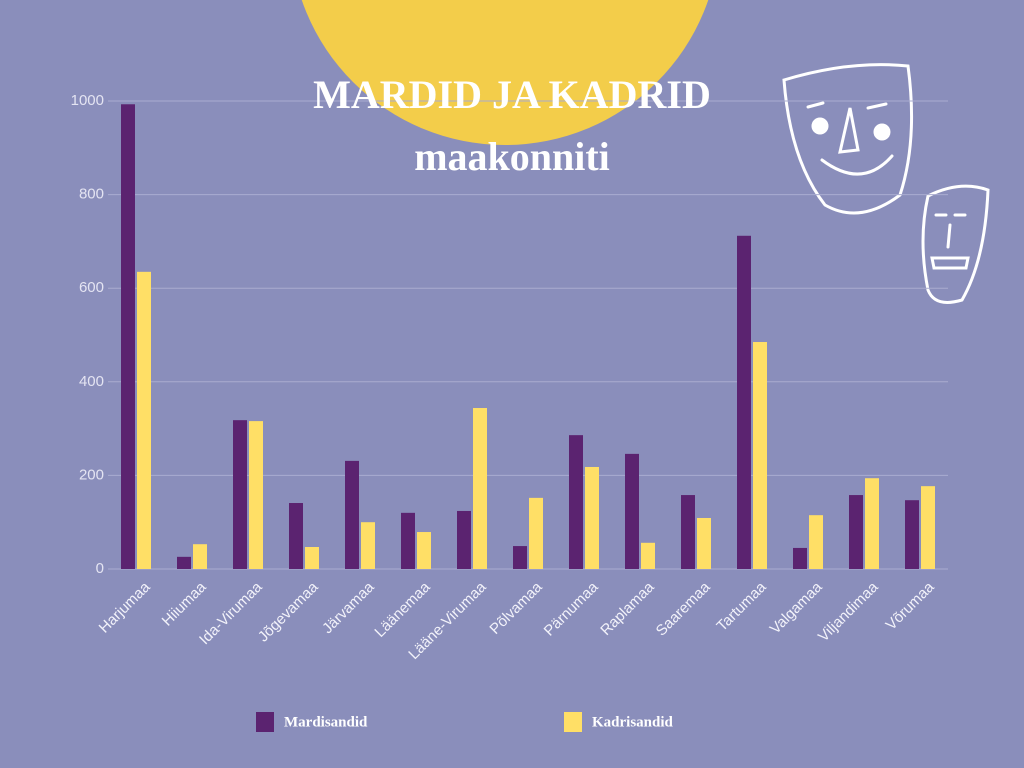 The image size is (1024, 768). What do you see at coordinates (683, 608) in the screenshot?
I see `x-tick-label: Saaremaa` at bounding box center [683, 608].